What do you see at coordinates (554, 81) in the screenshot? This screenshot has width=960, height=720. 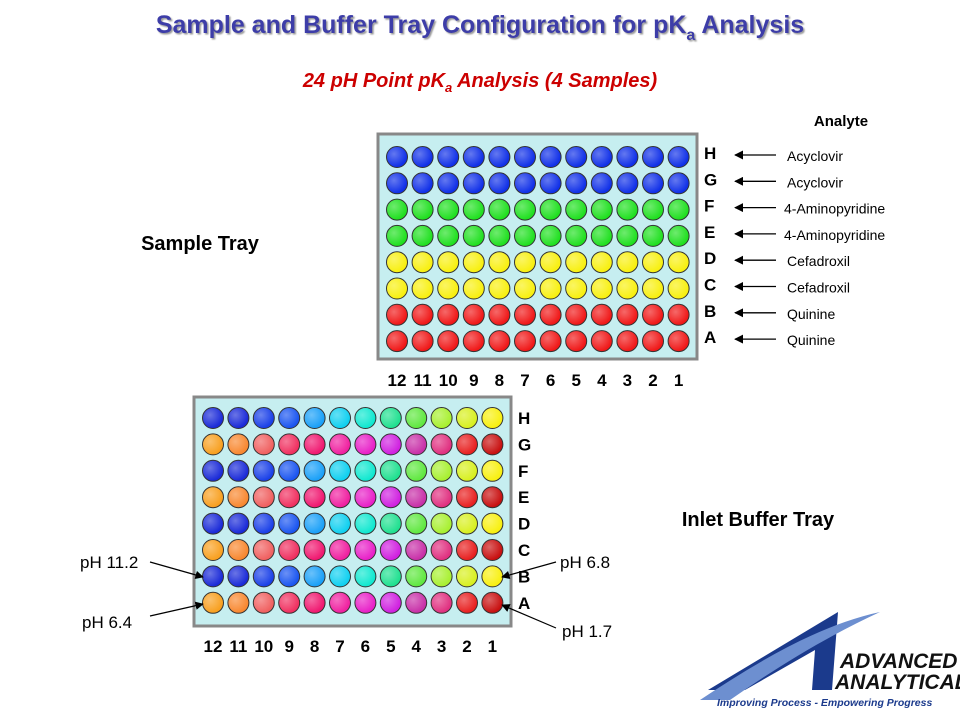 I see `subtitle-text: Analysis (4 Samples)` at bounding box center [554, 81].